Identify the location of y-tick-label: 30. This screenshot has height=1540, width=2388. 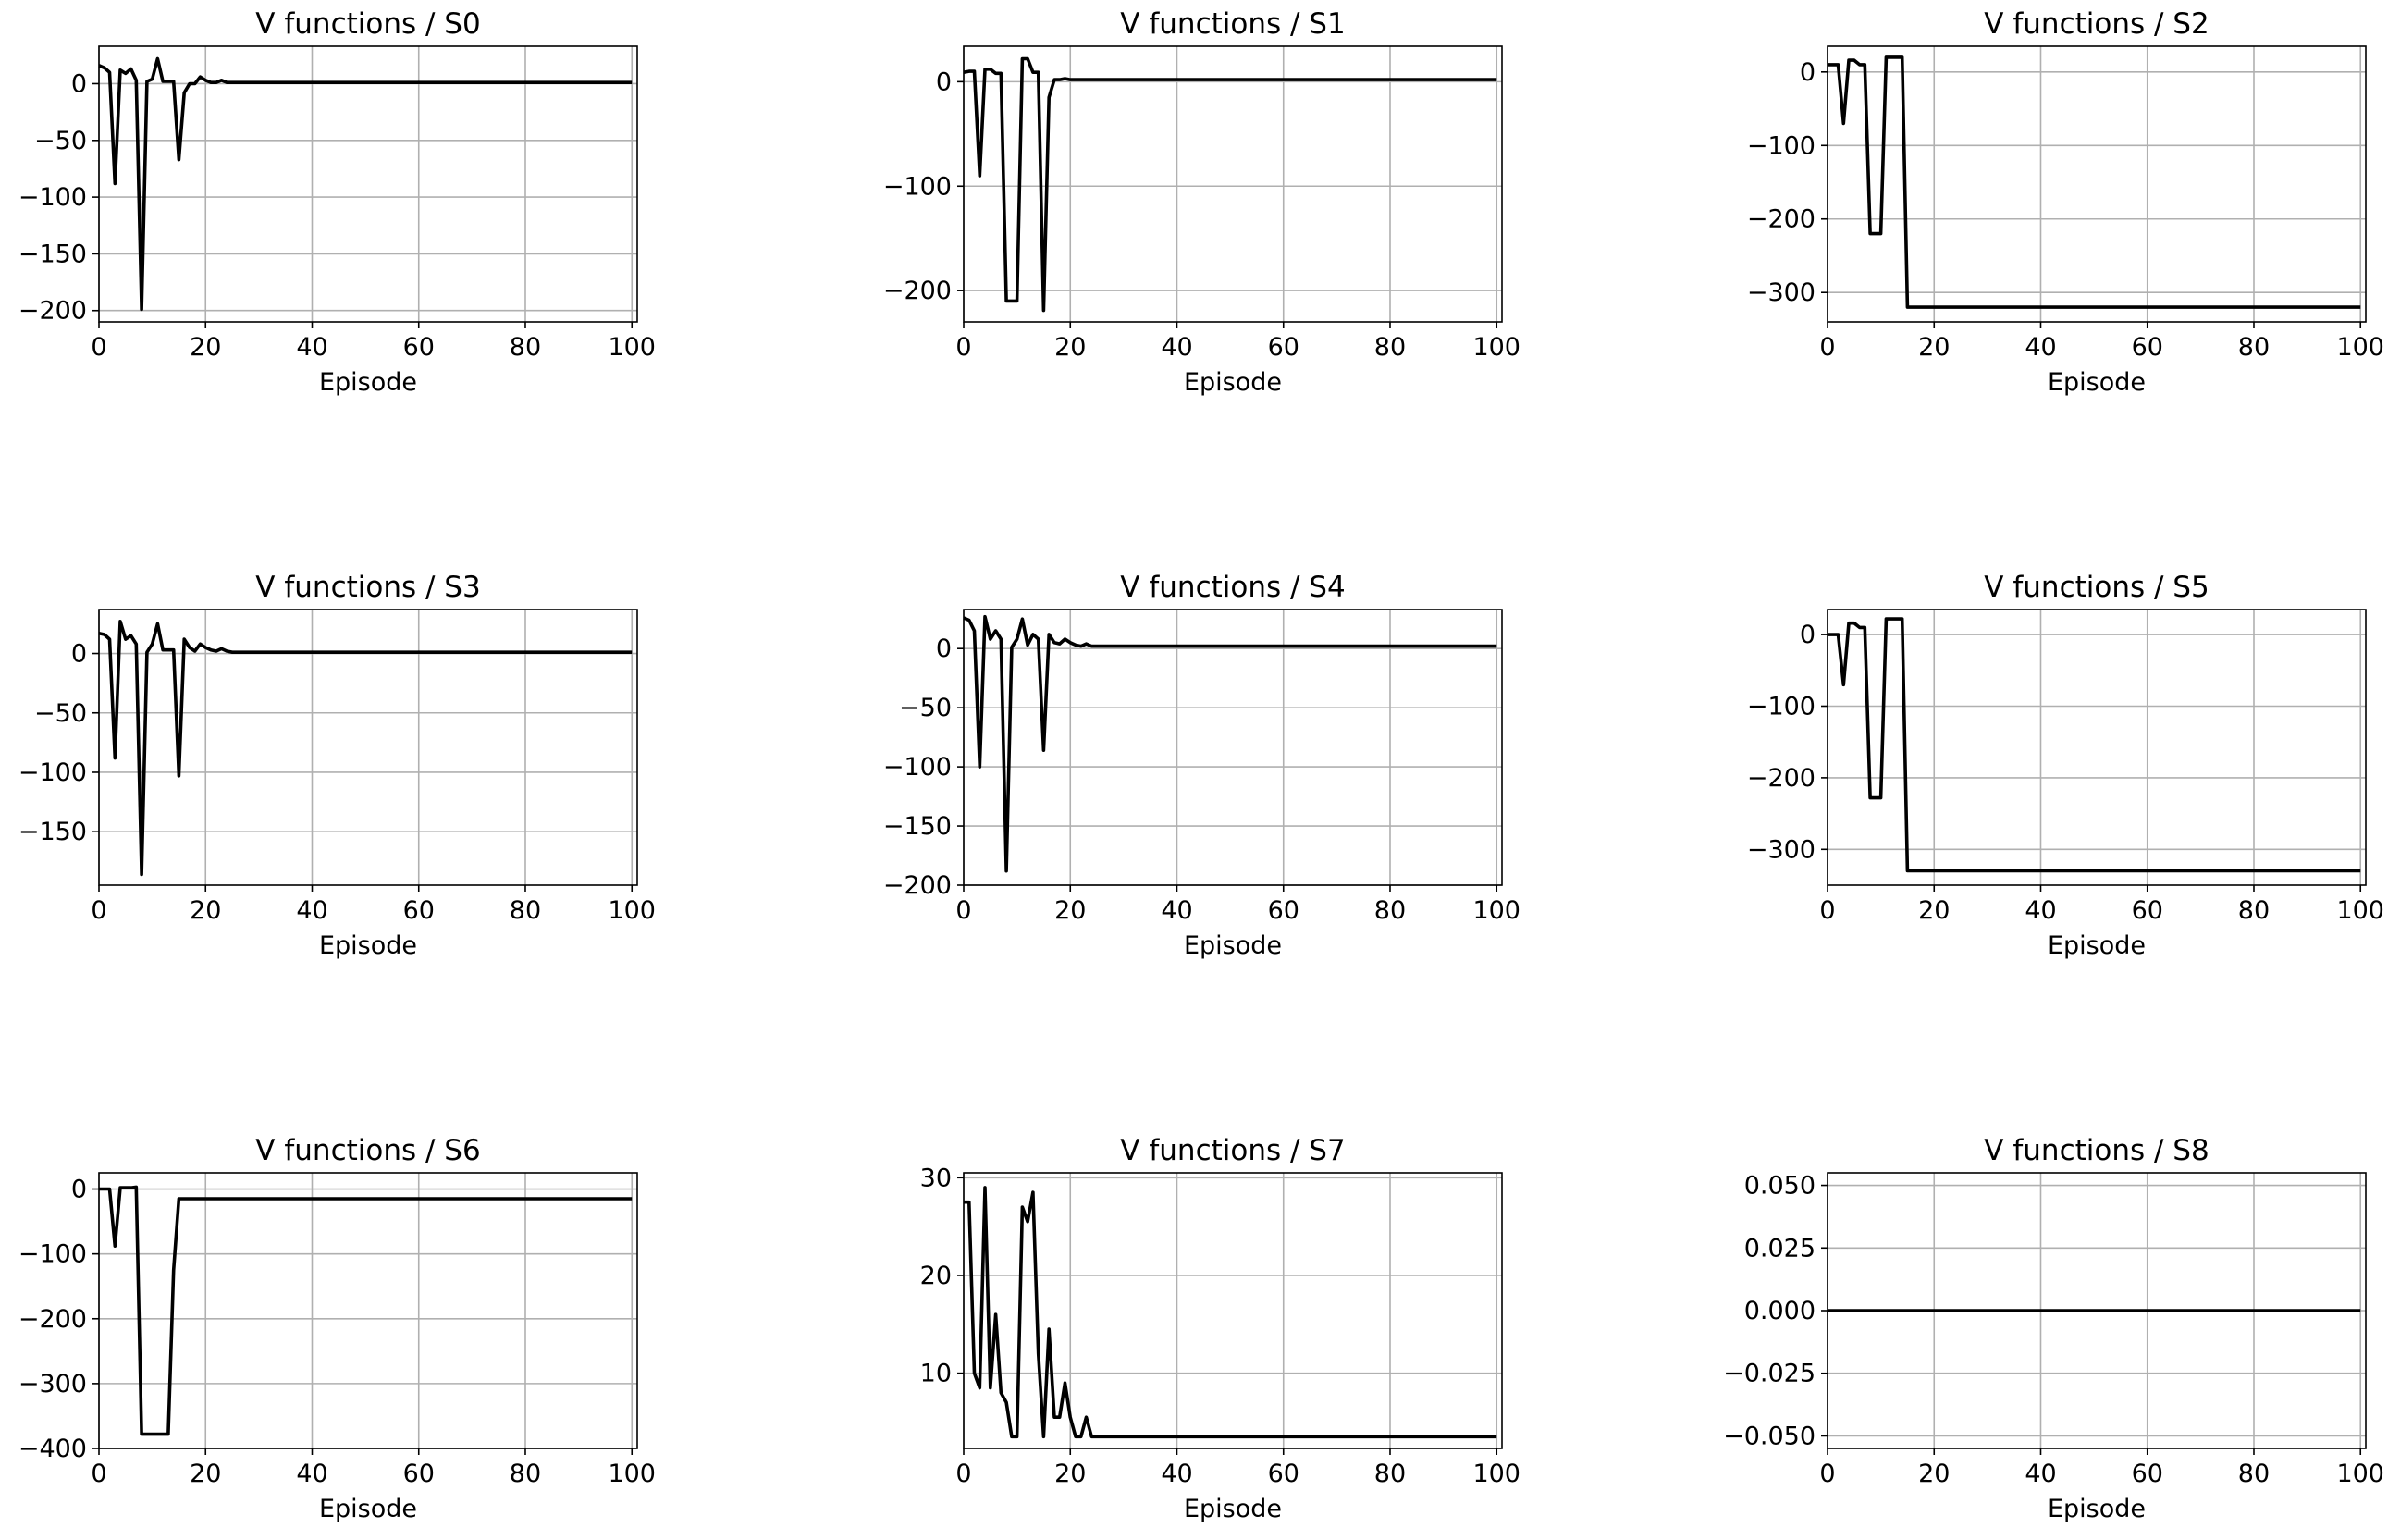
(936, 1178).